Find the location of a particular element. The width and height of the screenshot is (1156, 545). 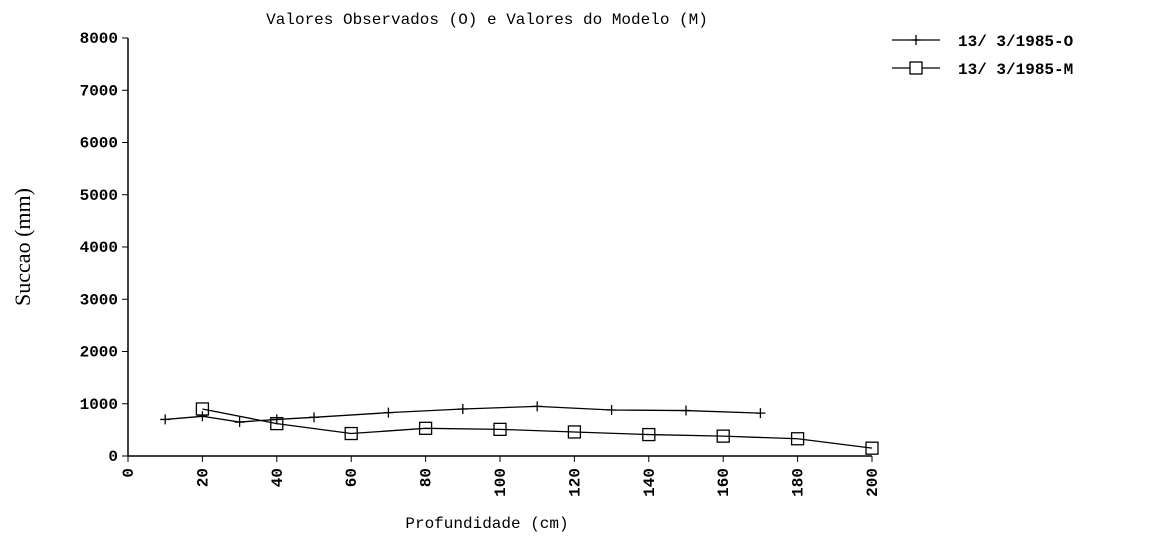

y-tick-label: 2000 is located at coordinates (99, 353).